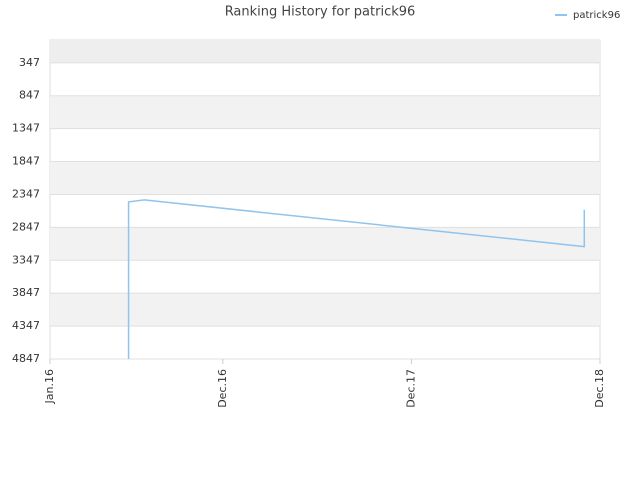 Image resolution: width=640 pixels, height=480 pixels. What do you see at coordinates (26, 128) in the screenshot?
I see `y-tick-label: 1347` at bounding box center [26, 128].